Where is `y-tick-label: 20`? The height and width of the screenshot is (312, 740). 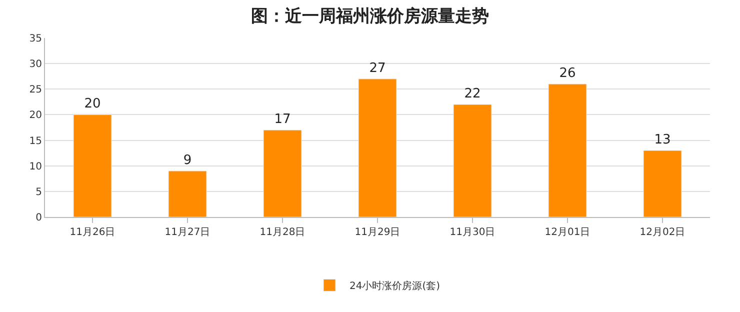 y-tick-label: 20 is located at coordinates (35, 116).